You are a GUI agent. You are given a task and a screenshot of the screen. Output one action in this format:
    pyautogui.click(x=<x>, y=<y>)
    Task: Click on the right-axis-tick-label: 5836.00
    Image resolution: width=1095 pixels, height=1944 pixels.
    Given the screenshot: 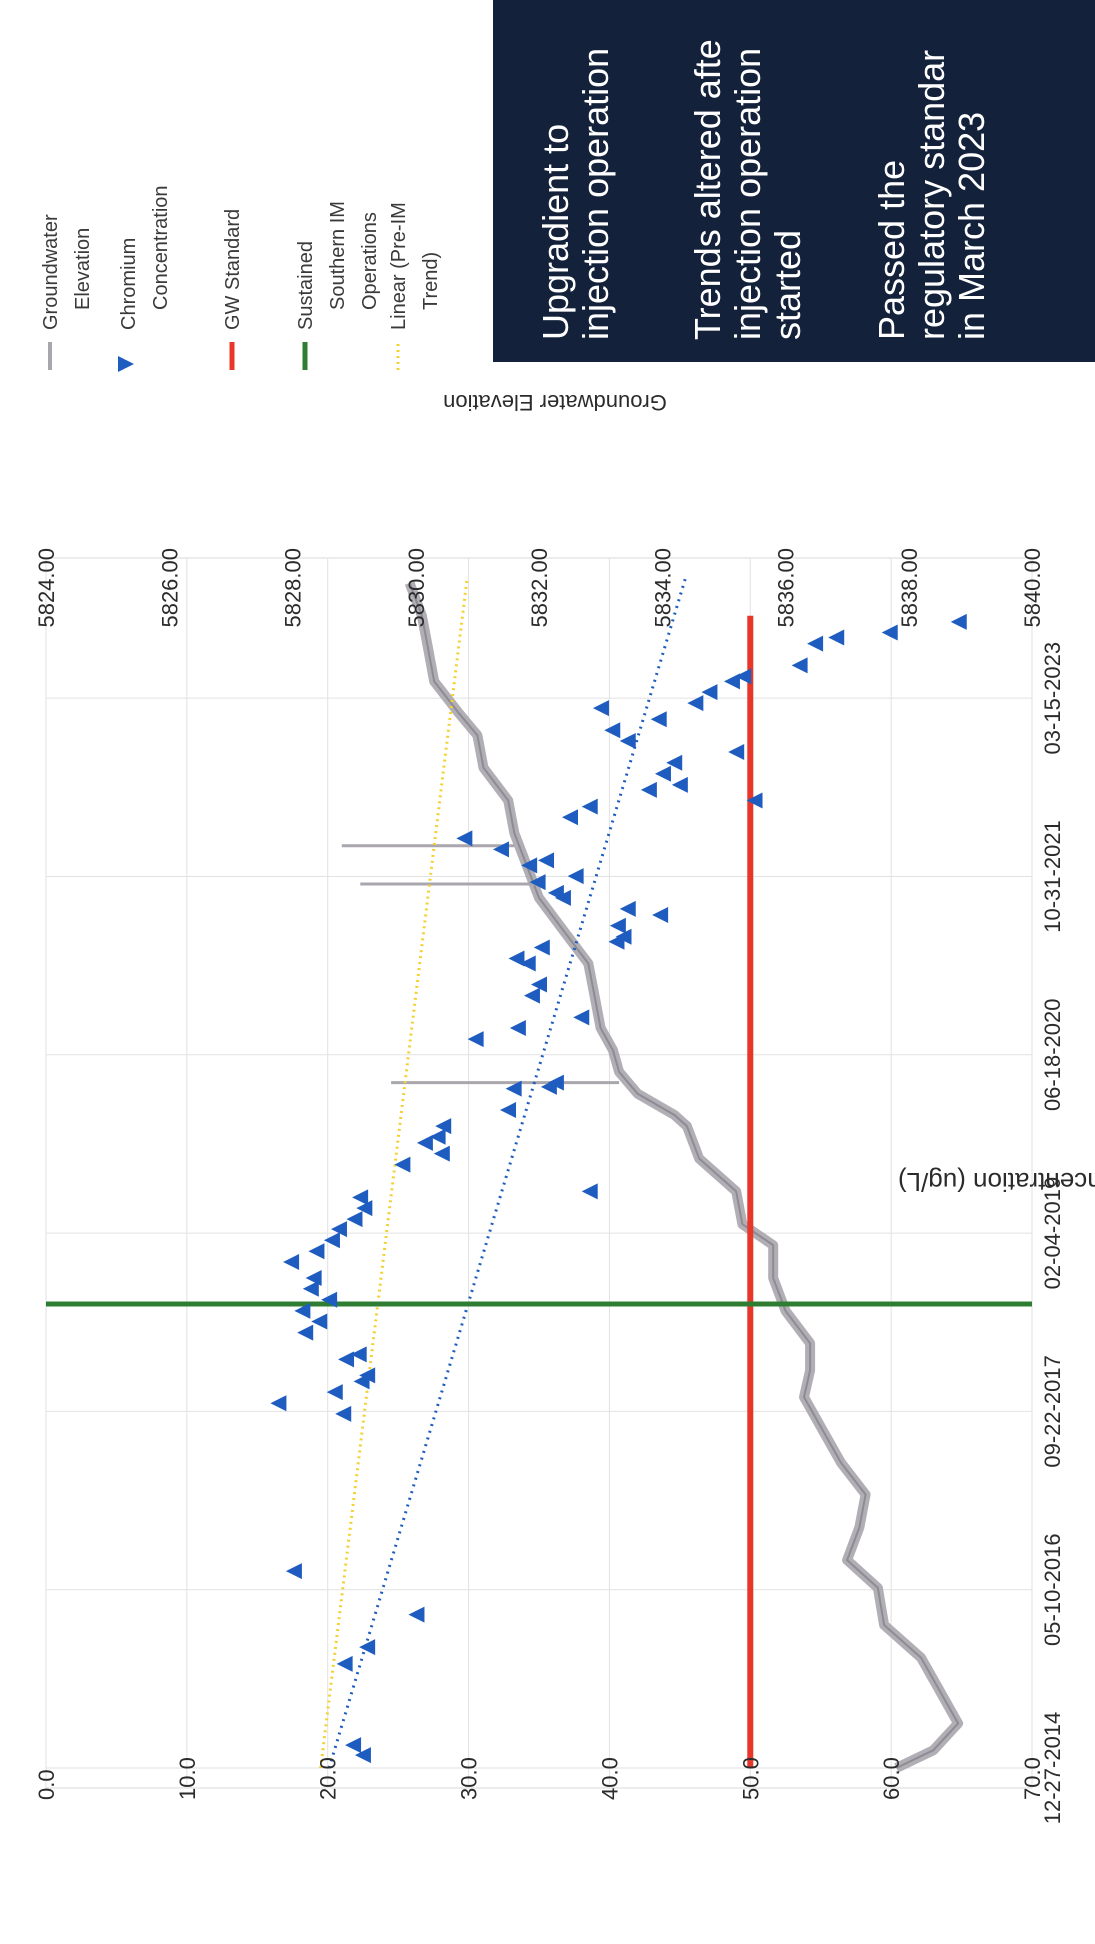 What is the action you would take?
    pyautogui.click(x=786, y=588)
    